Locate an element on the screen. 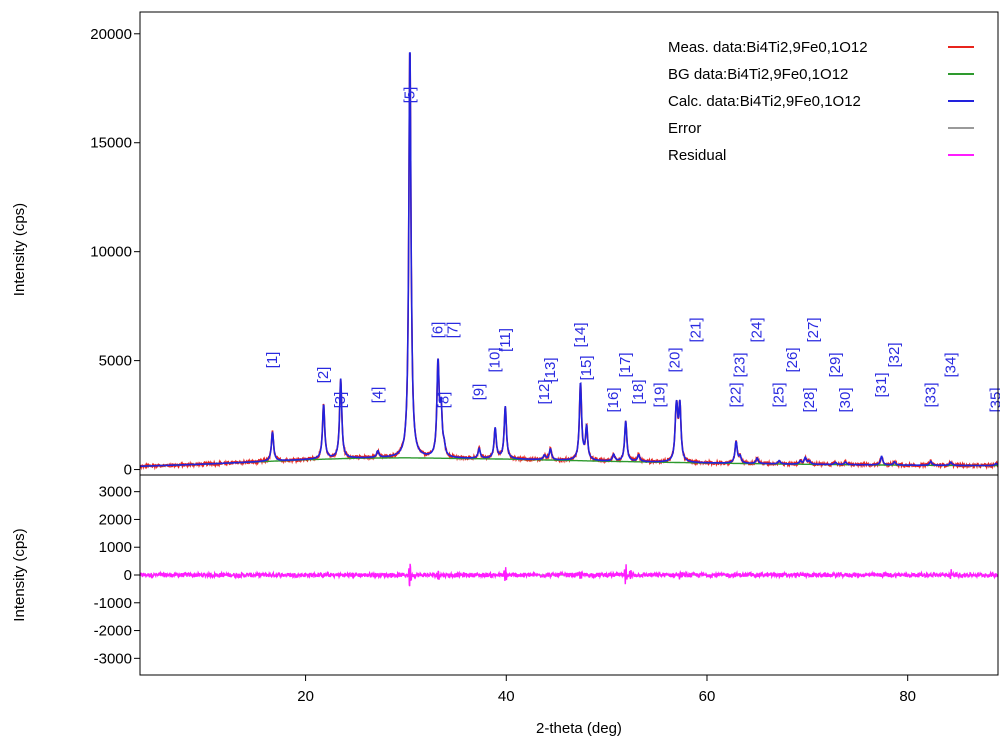 Image resolution: width=1000 pixels, height=745 pixels. top-y-tick-label: 15000 is located at coordinates (111, 143).